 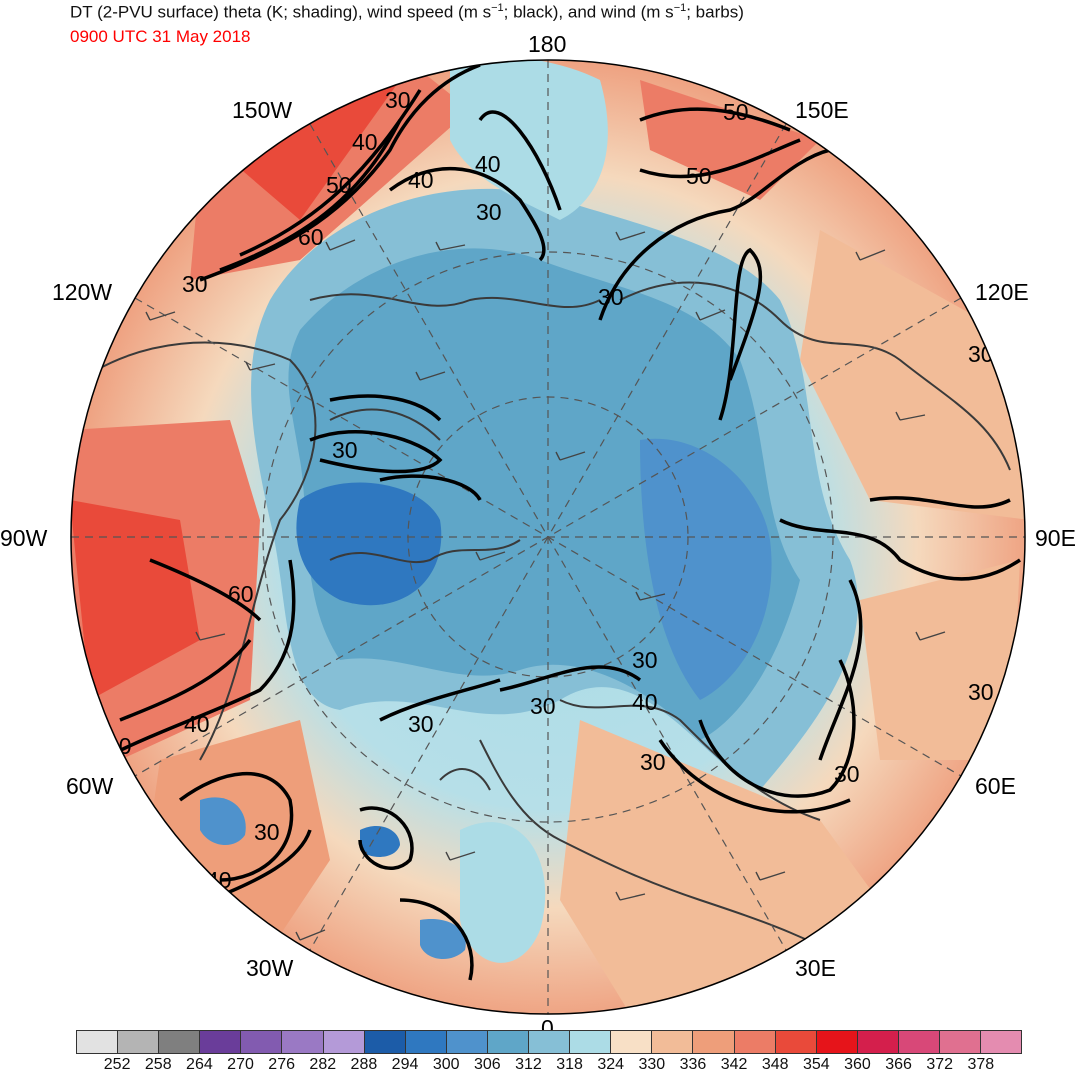 What do you see at coordinates (240, 1064) in the screenshot?
I see `colorbar-label: 270` at bounding box center [240, 1064].